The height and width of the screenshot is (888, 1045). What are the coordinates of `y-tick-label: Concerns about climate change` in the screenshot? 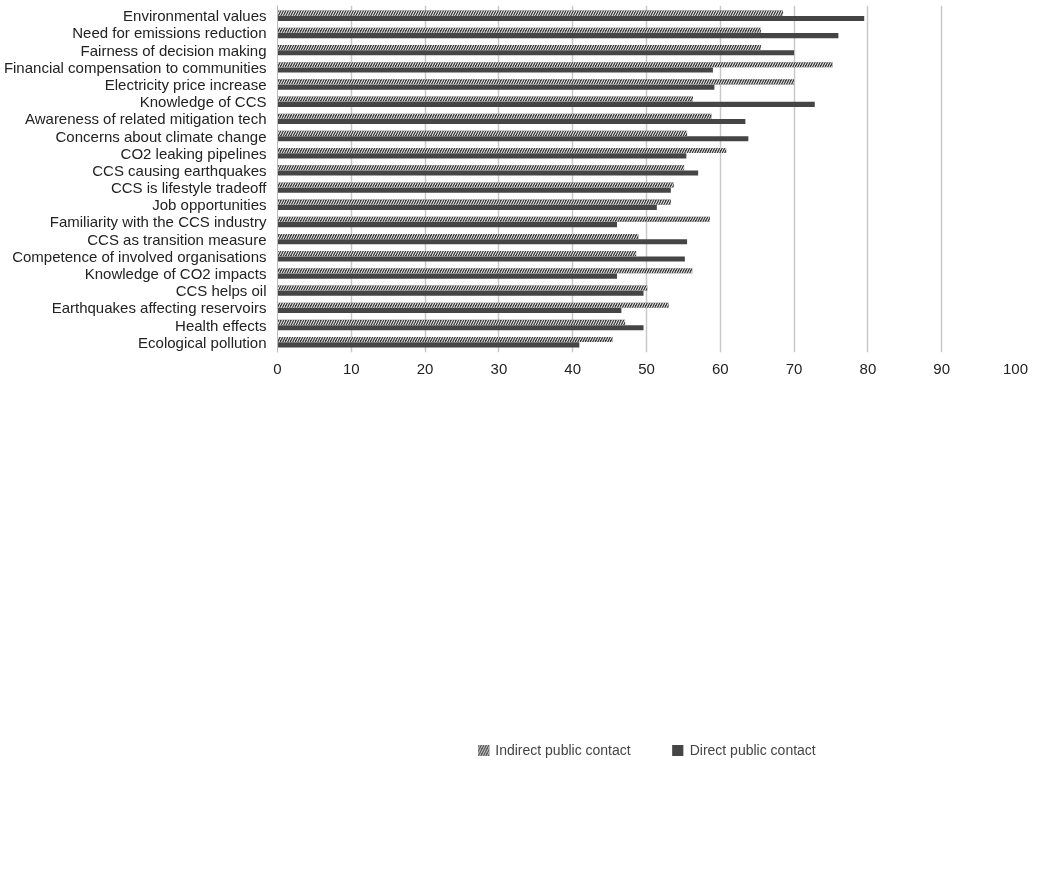 It's located at (161, 136).